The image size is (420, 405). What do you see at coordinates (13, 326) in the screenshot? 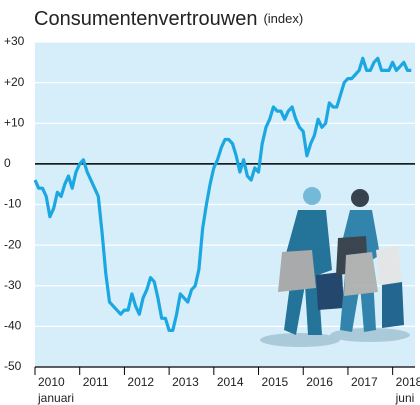
I see `y-tick-label: -40` at bounding box center [13, 326].